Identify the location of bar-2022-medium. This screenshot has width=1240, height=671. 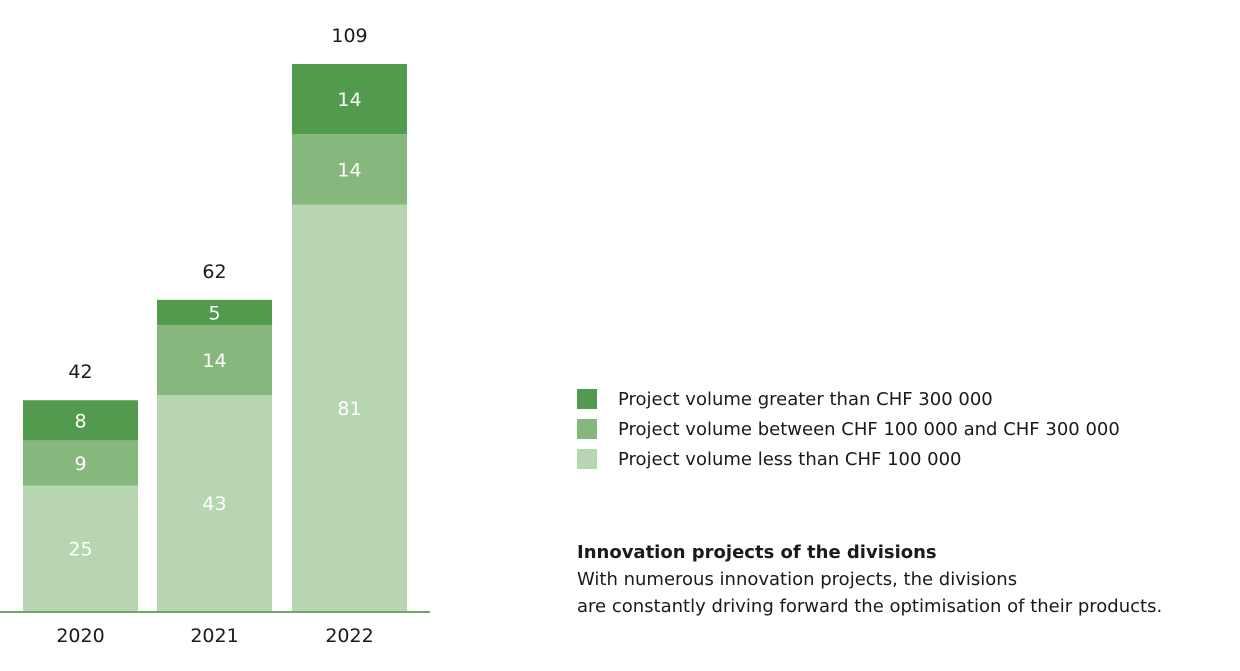
(349, 169).